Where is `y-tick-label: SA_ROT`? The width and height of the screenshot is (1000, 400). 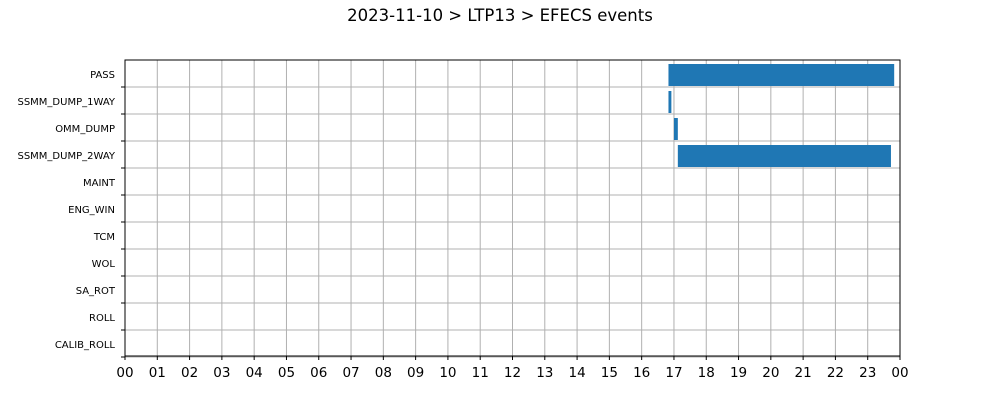 y-tick-label: SA_ROT is located at coordinates (96, 291).